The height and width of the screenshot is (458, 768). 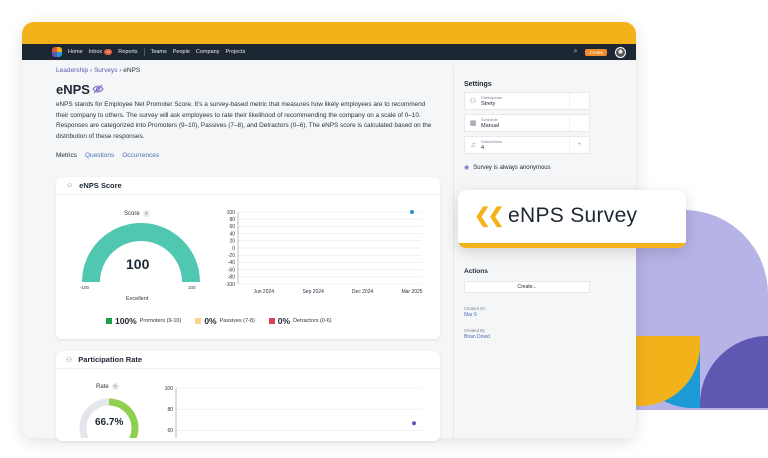 What do you see at coordinates (181, 52) in the screenshot?
I see `nav-people: People` at bounding box center [181, 52].